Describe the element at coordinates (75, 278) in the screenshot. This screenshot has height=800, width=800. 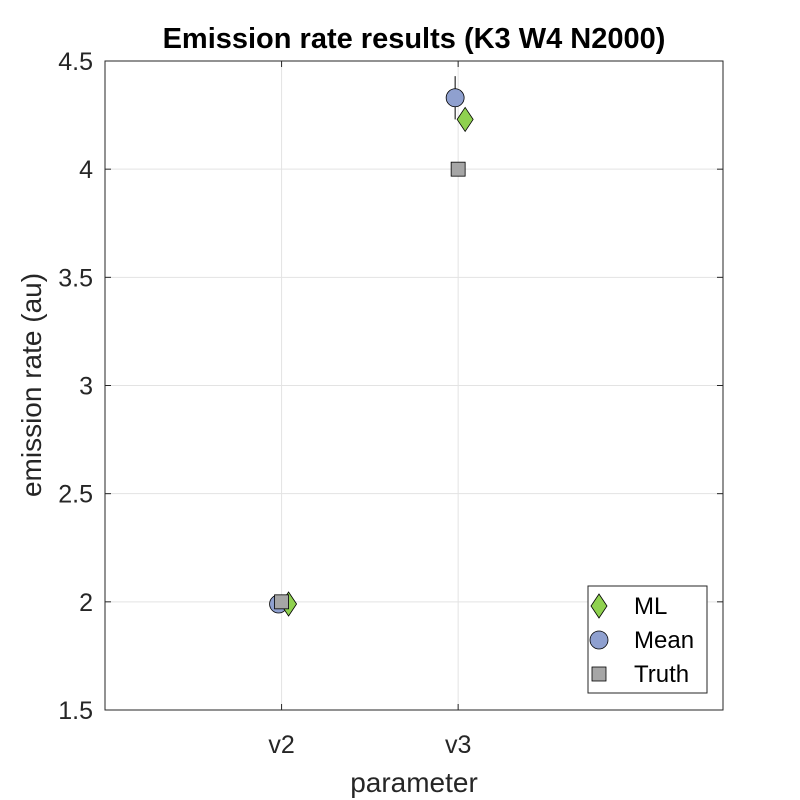
I see `y-tick-label: 3.5` at that location.